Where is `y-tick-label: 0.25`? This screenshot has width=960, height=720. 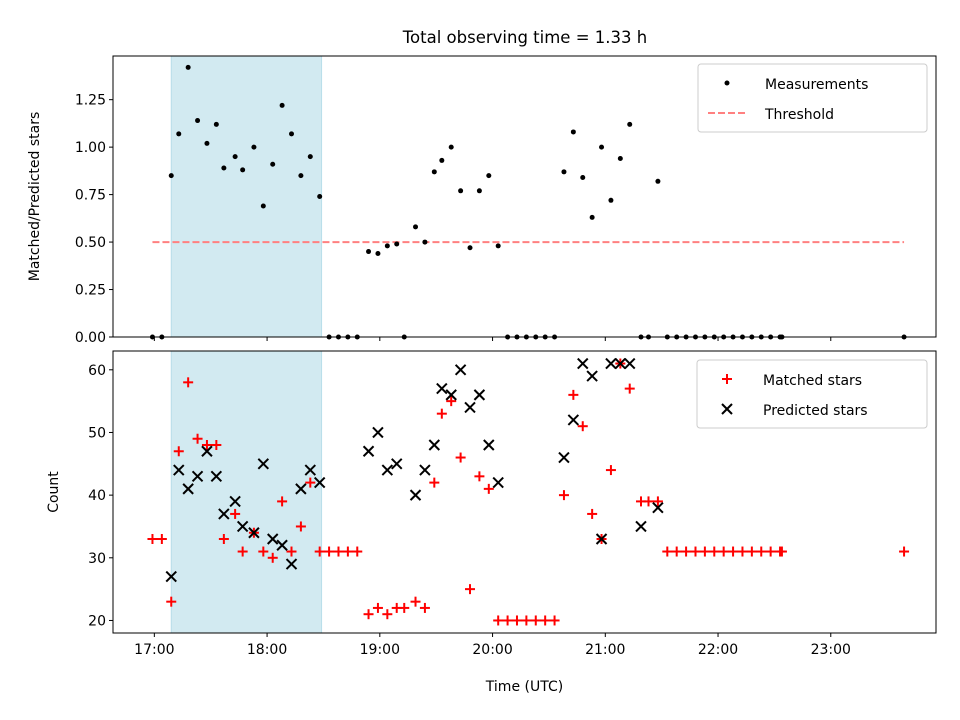 y-tick-label: 0.25 is located at coordinates (90, 291).